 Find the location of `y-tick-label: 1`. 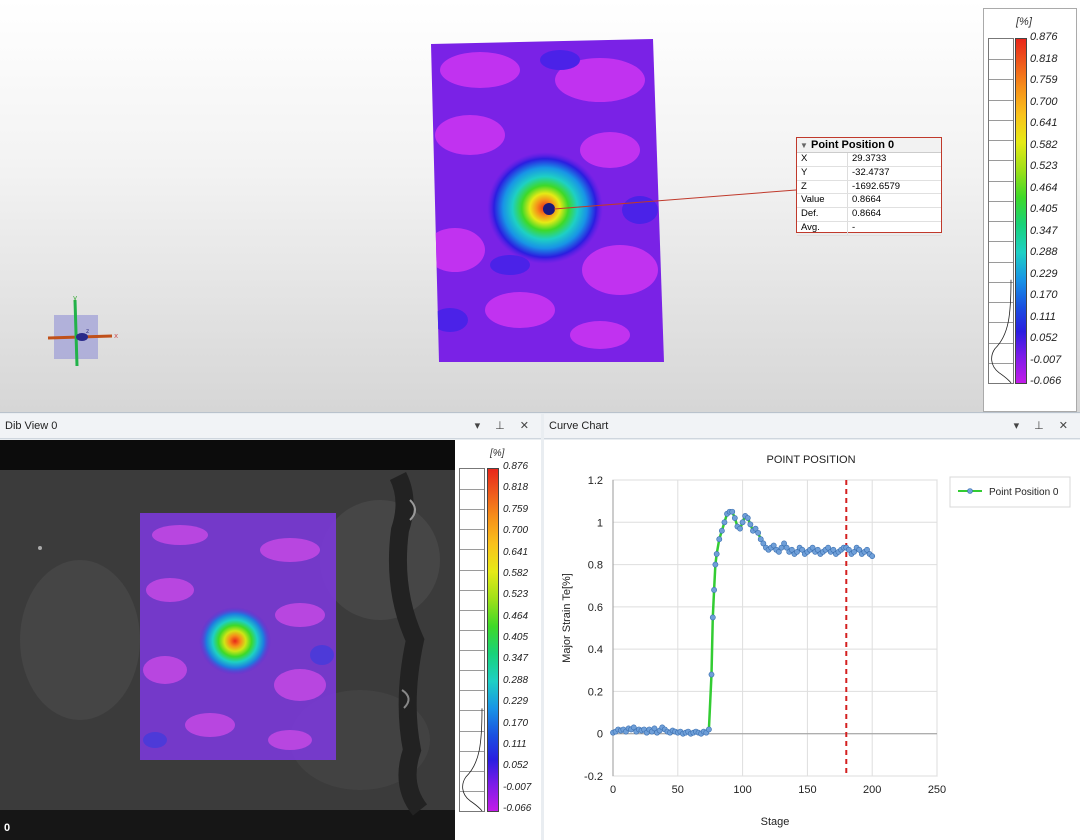

y-tick-label: 1 is located at coordinates (600, 523).